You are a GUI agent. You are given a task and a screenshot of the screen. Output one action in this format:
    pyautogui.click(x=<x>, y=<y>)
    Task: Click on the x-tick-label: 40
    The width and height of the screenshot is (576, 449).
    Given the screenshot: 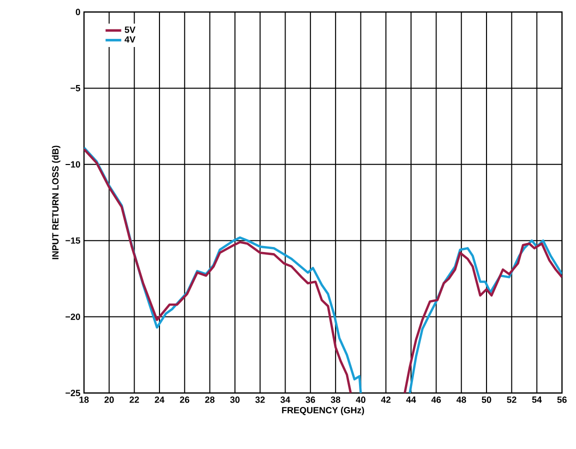 What is the action you would take?
    pyautogui.click(x=361, y=399)
    